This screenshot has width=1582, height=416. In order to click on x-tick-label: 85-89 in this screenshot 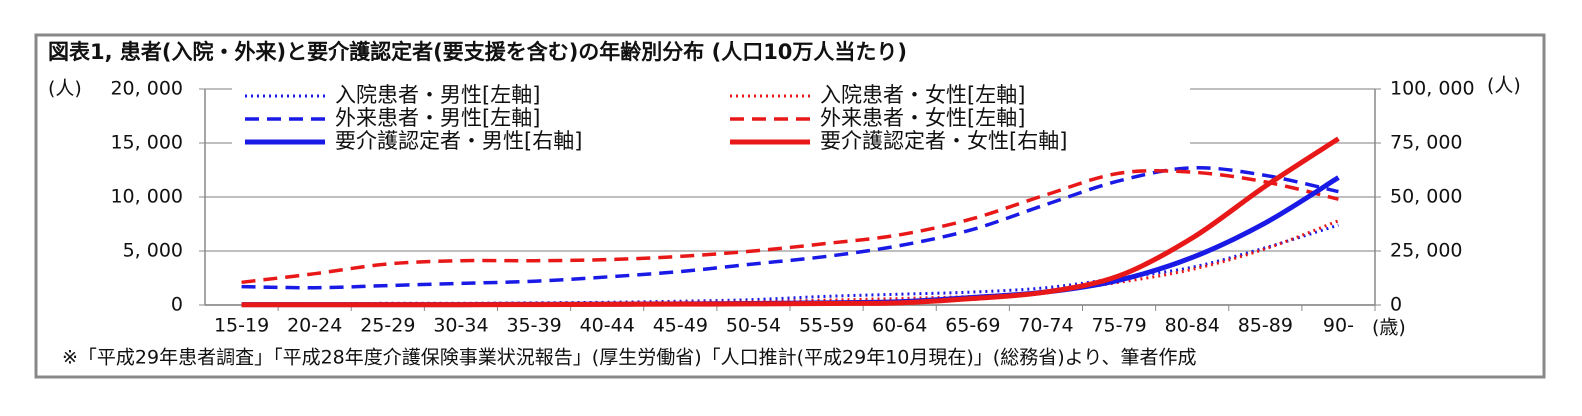, I will do `click(1265, 326)`.